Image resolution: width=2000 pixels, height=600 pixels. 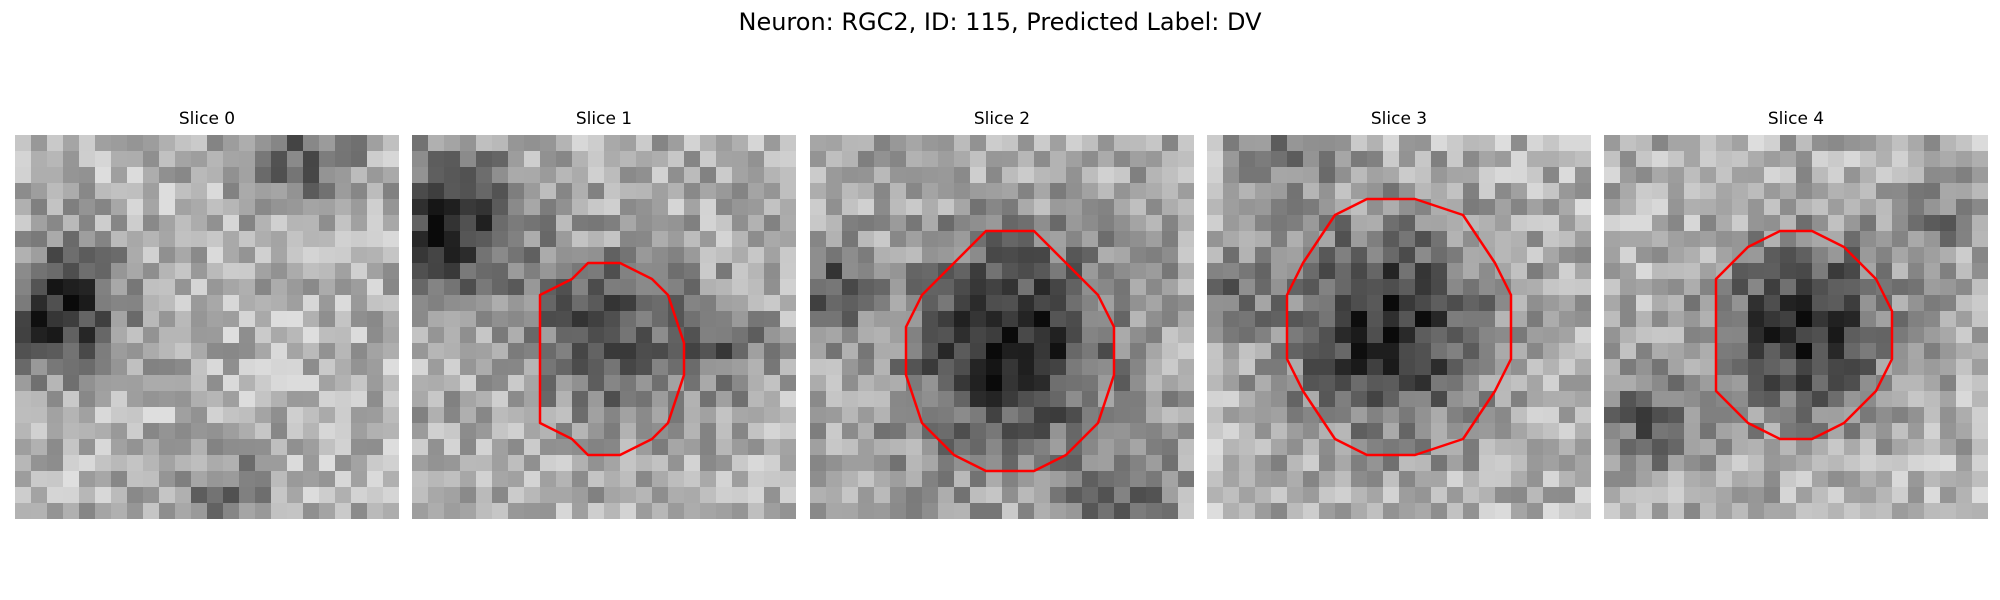 I want to click on slice-title-1: Slice 1, so click(x=604, y=119).